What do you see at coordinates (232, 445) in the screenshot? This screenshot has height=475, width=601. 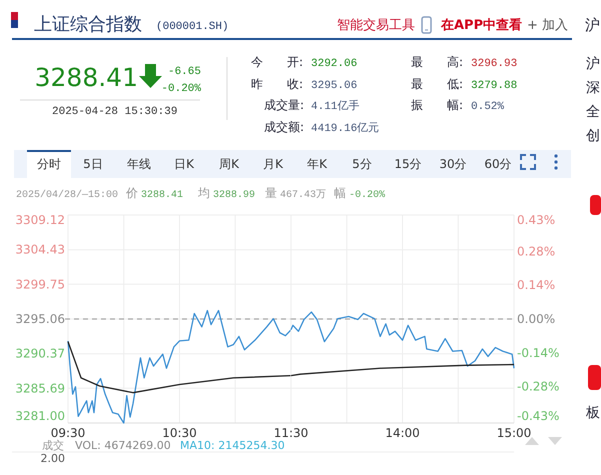 I see `text: MA10: 2145254.30` at bounding box center [232, 445].